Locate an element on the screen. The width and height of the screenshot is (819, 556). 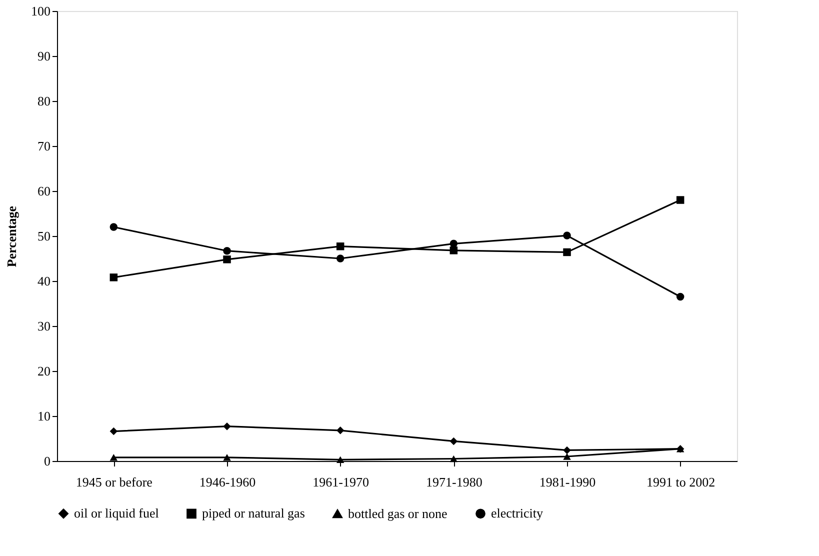
legend-label: bottled gas or none is located at coordinates (398, 513).